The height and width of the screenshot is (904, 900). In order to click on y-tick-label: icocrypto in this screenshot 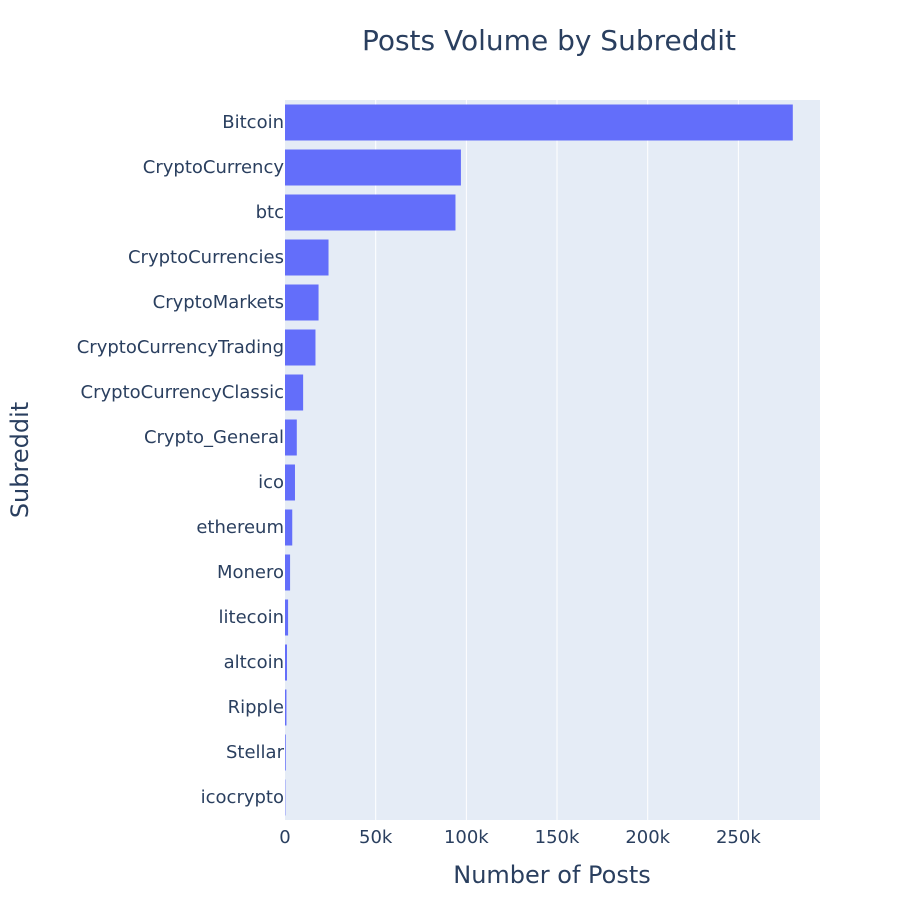, I will do `click(242, 797)`.